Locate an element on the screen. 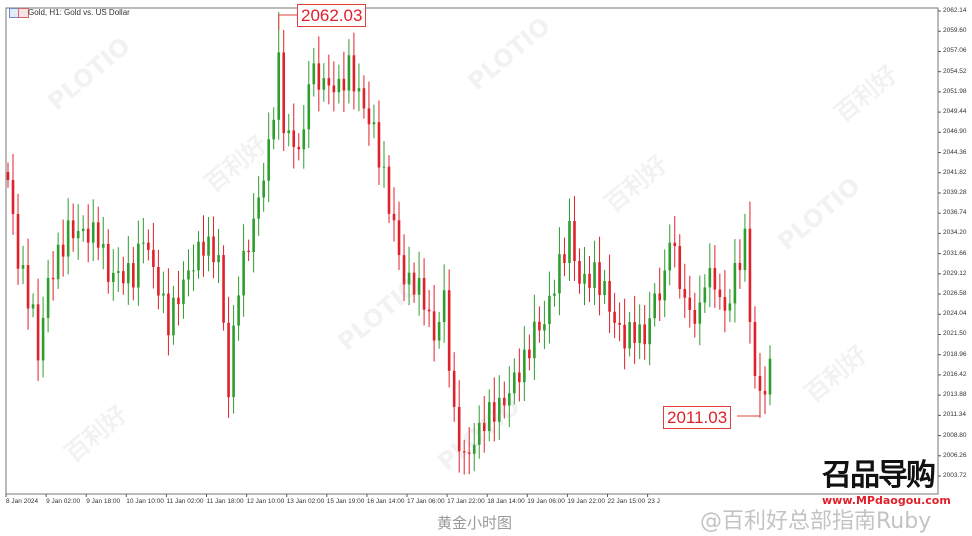 The height and width of the screenshot is (536, 972). x-tick-label: 8 Jan 2024 is located at coordinates (22, 501).